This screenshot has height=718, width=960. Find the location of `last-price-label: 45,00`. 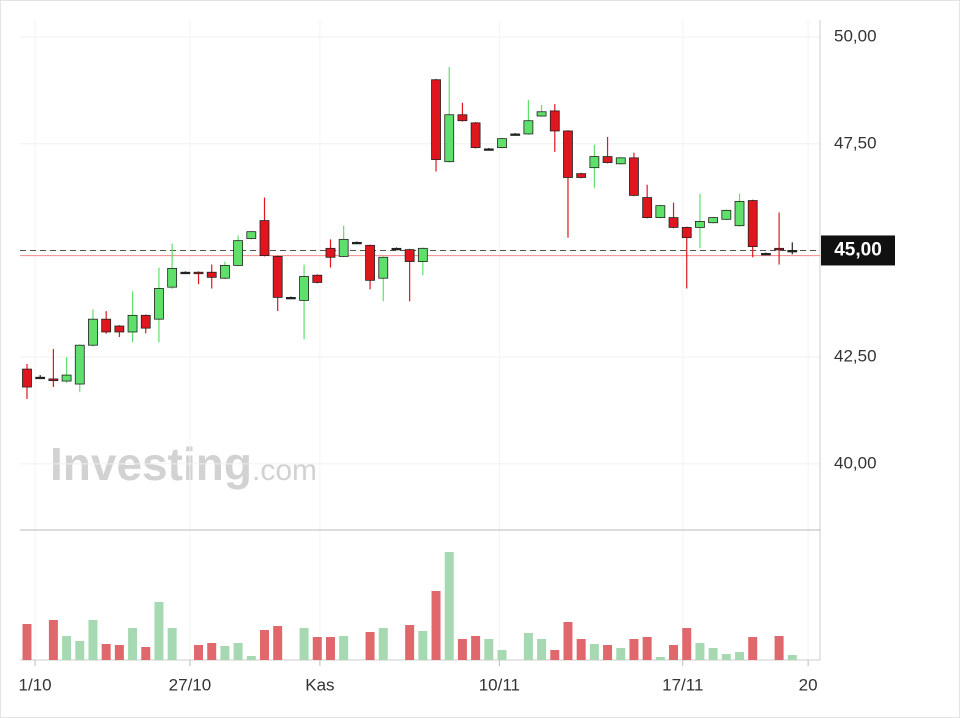

last-price-label: 45,00 is located at coordinates (858, 249).